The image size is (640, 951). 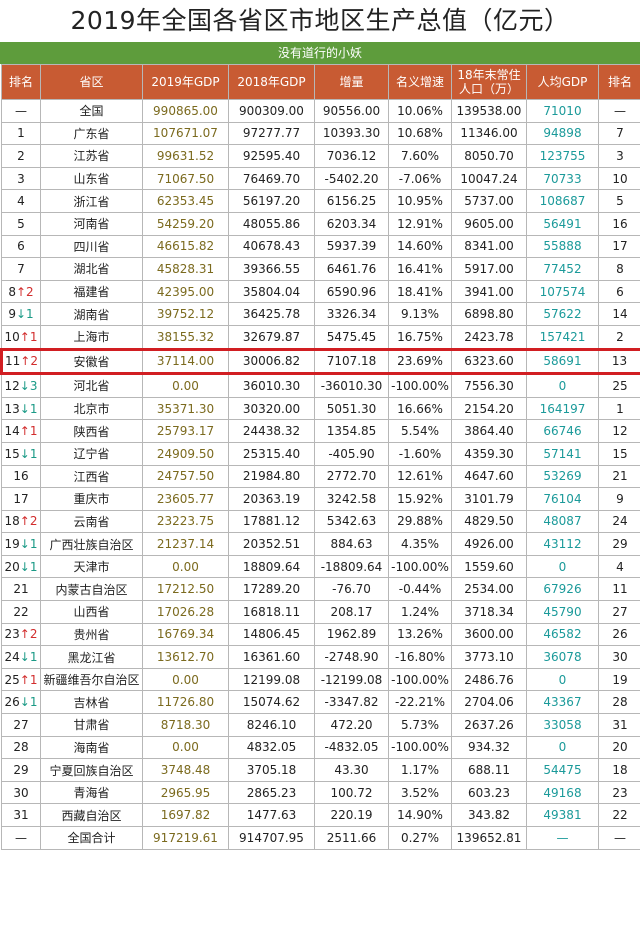 I want to click on increment-cell: -76.70, so click(x=351, y=589).